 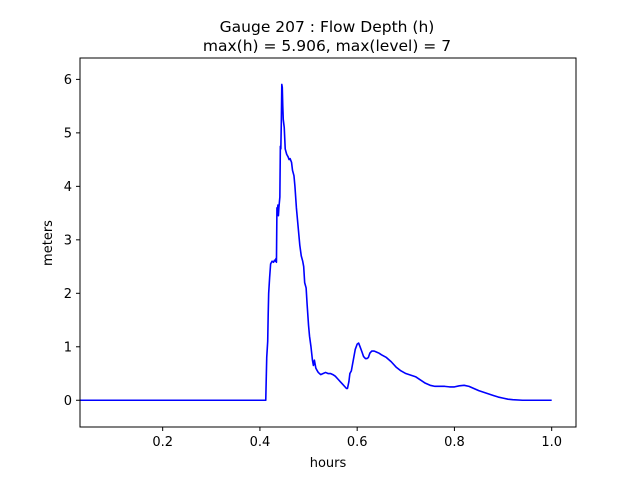 What do you see at coordinates (68, 80) in the screenshot?
I see `y-tick-label: 6` at bounding box center [68, 80].